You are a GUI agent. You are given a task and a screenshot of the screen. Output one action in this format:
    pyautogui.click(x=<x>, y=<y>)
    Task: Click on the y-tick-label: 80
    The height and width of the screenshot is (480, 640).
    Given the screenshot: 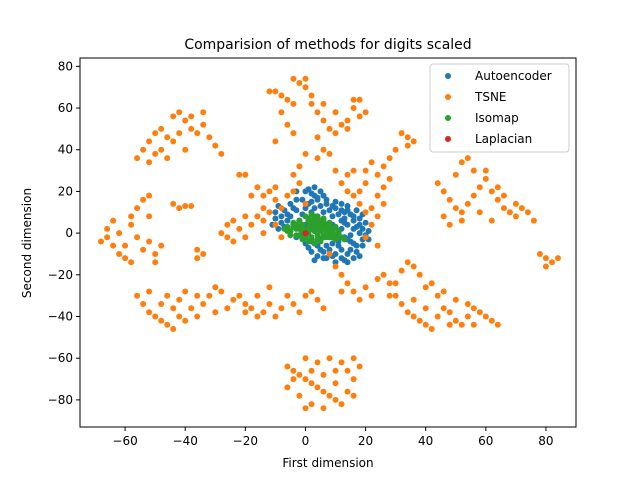 What is the action you would take?
    pyautogui.click(x=65, y=66)
    